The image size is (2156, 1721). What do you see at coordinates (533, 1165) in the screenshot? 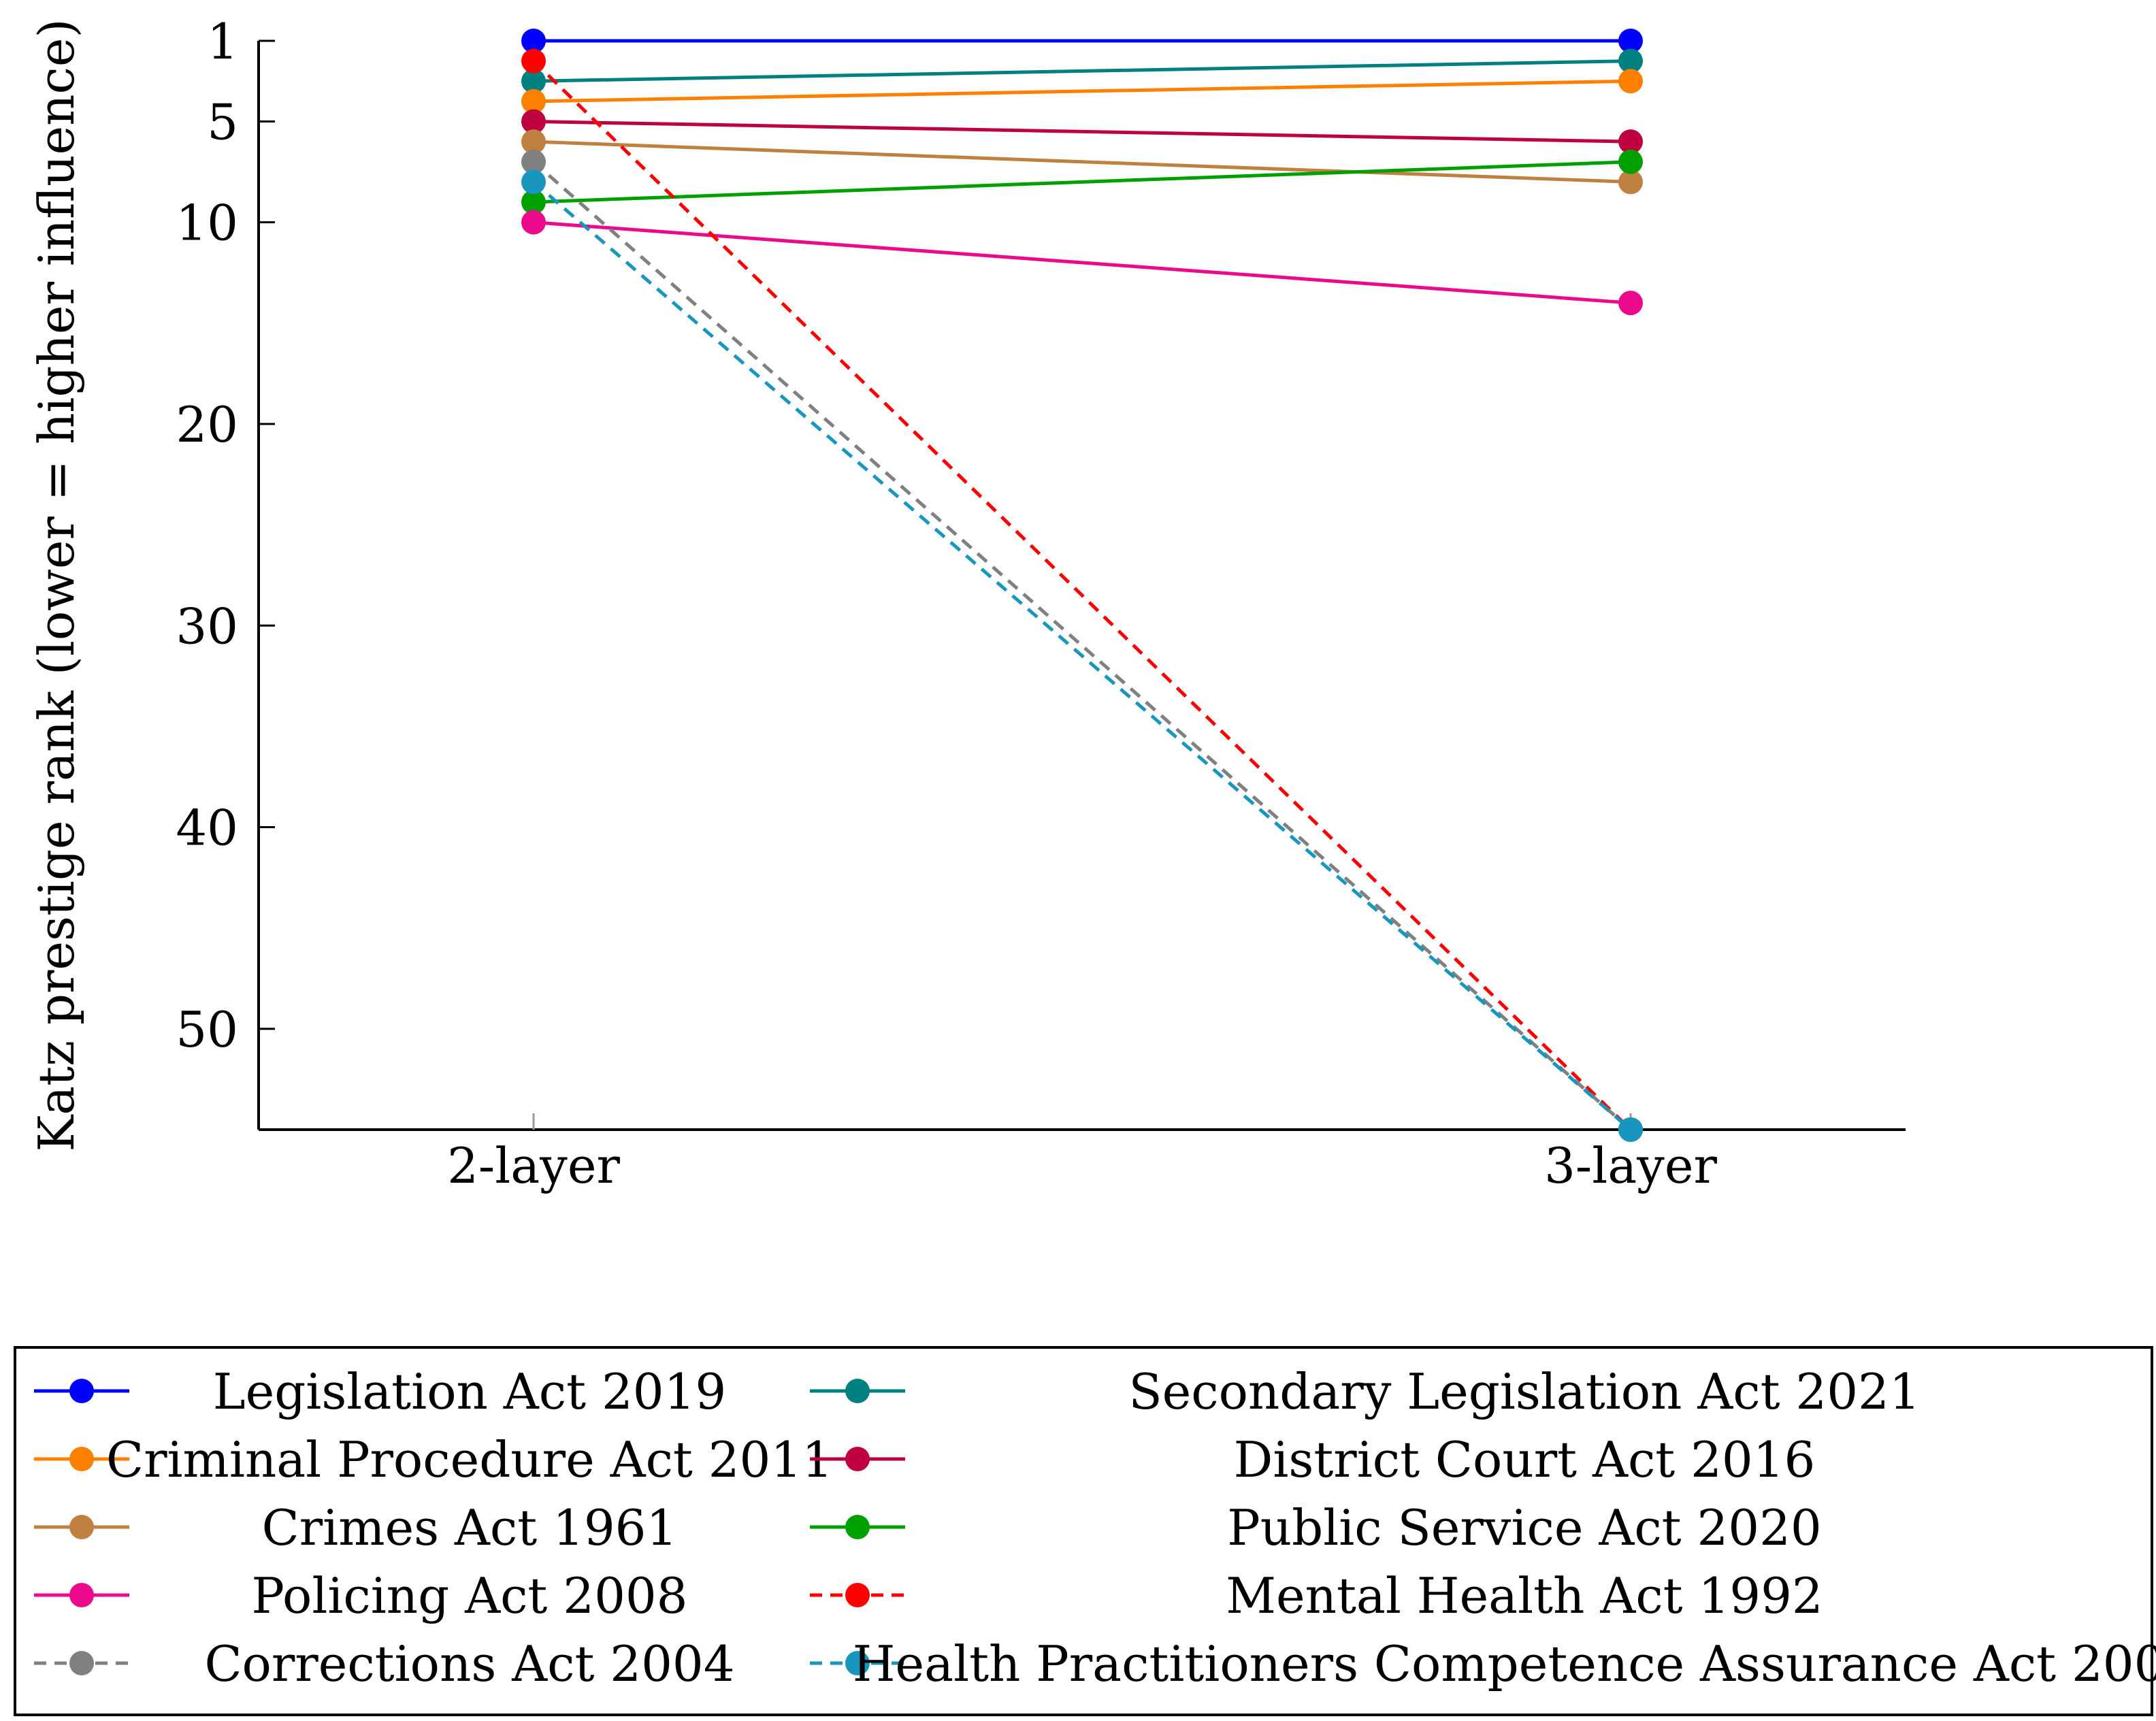
I see `x-tick-label: 2-layer` at bounding box center [533, 1165].